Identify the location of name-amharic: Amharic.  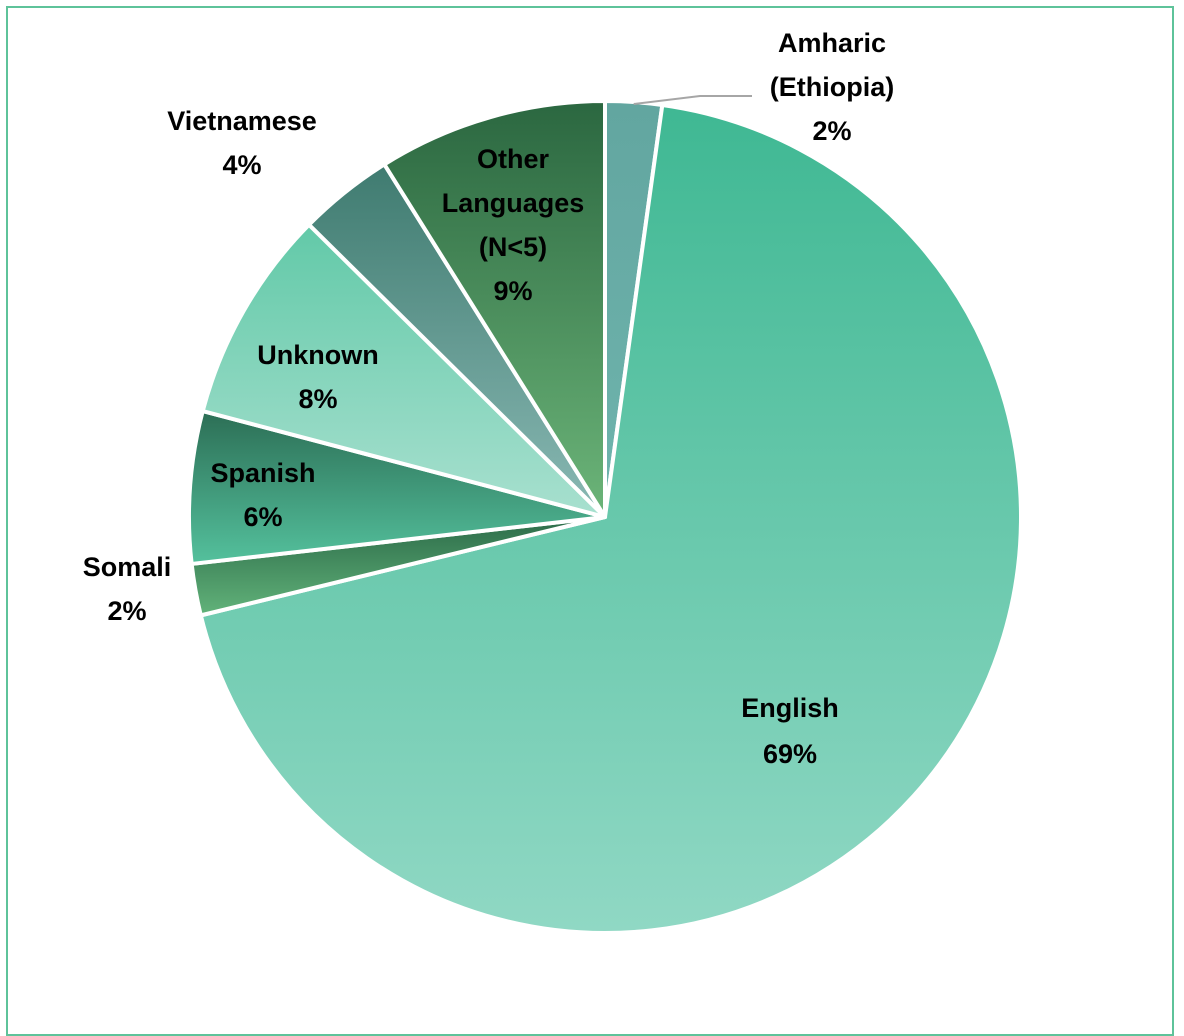
(832, 43).